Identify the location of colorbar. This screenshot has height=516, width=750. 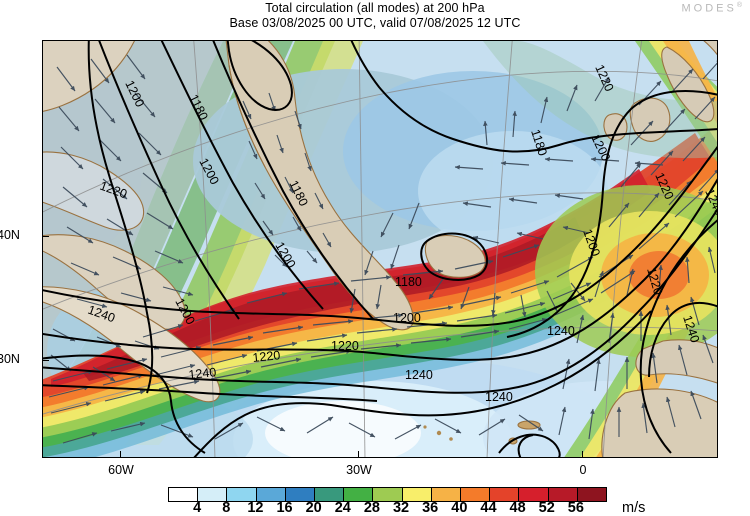
(387, 494).